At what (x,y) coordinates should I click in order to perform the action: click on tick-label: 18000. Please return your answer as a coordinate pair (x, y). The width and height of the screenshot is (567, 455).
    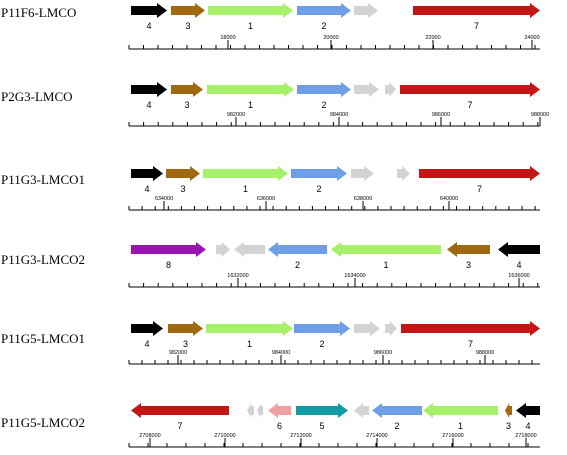
    Looking at the image, I should click on (227, 38).